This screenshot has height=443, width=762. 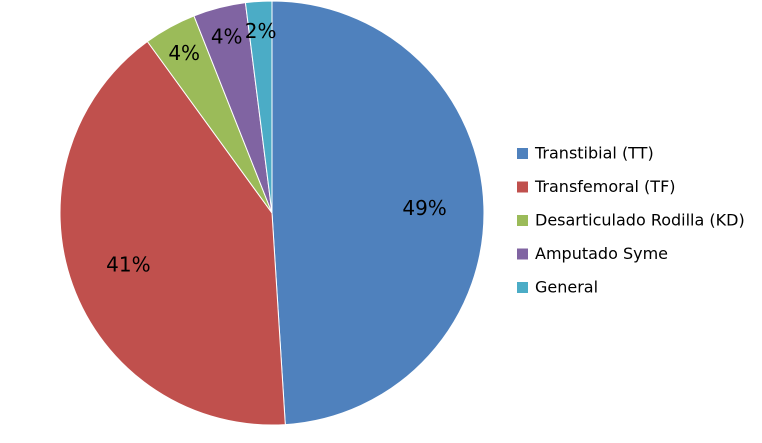 I want to click on legend-label-3: Desarticulado Rodilla (KD), so click(x=640, y=220).